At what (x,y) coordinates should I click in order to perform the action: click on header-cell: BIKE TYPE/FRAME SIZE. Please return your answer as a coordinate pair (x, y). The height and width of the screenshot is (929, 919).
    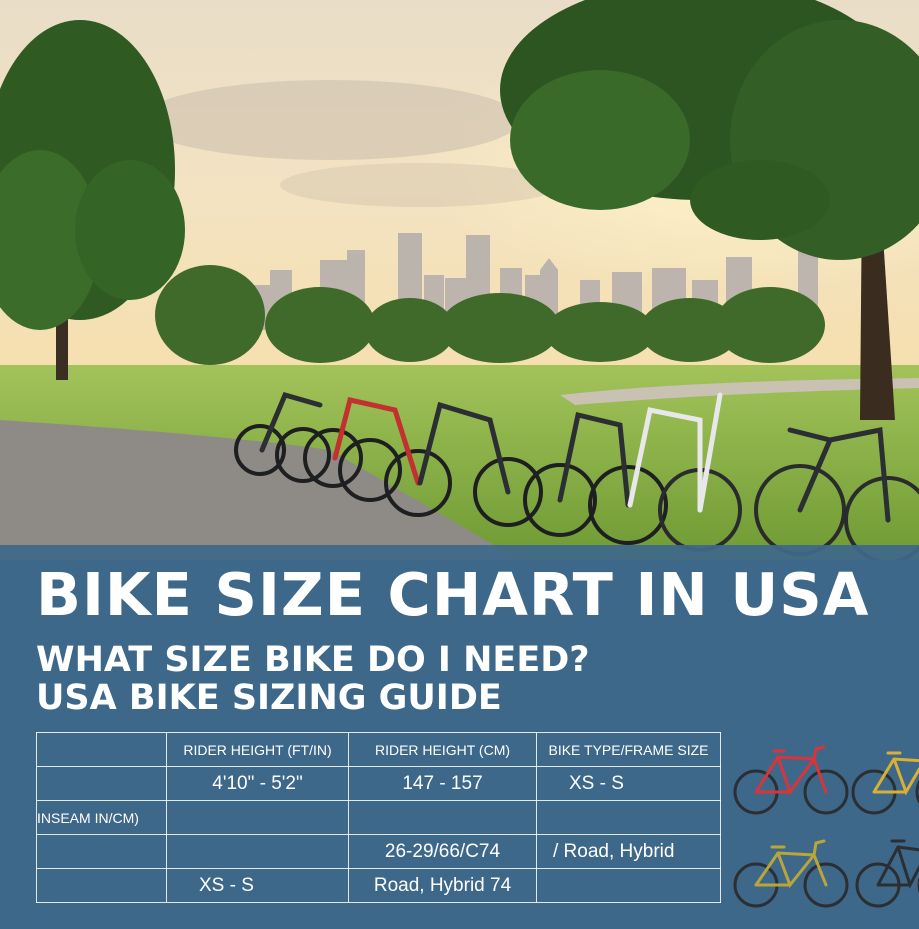
    Looking at the image, I should click on (628, 749).